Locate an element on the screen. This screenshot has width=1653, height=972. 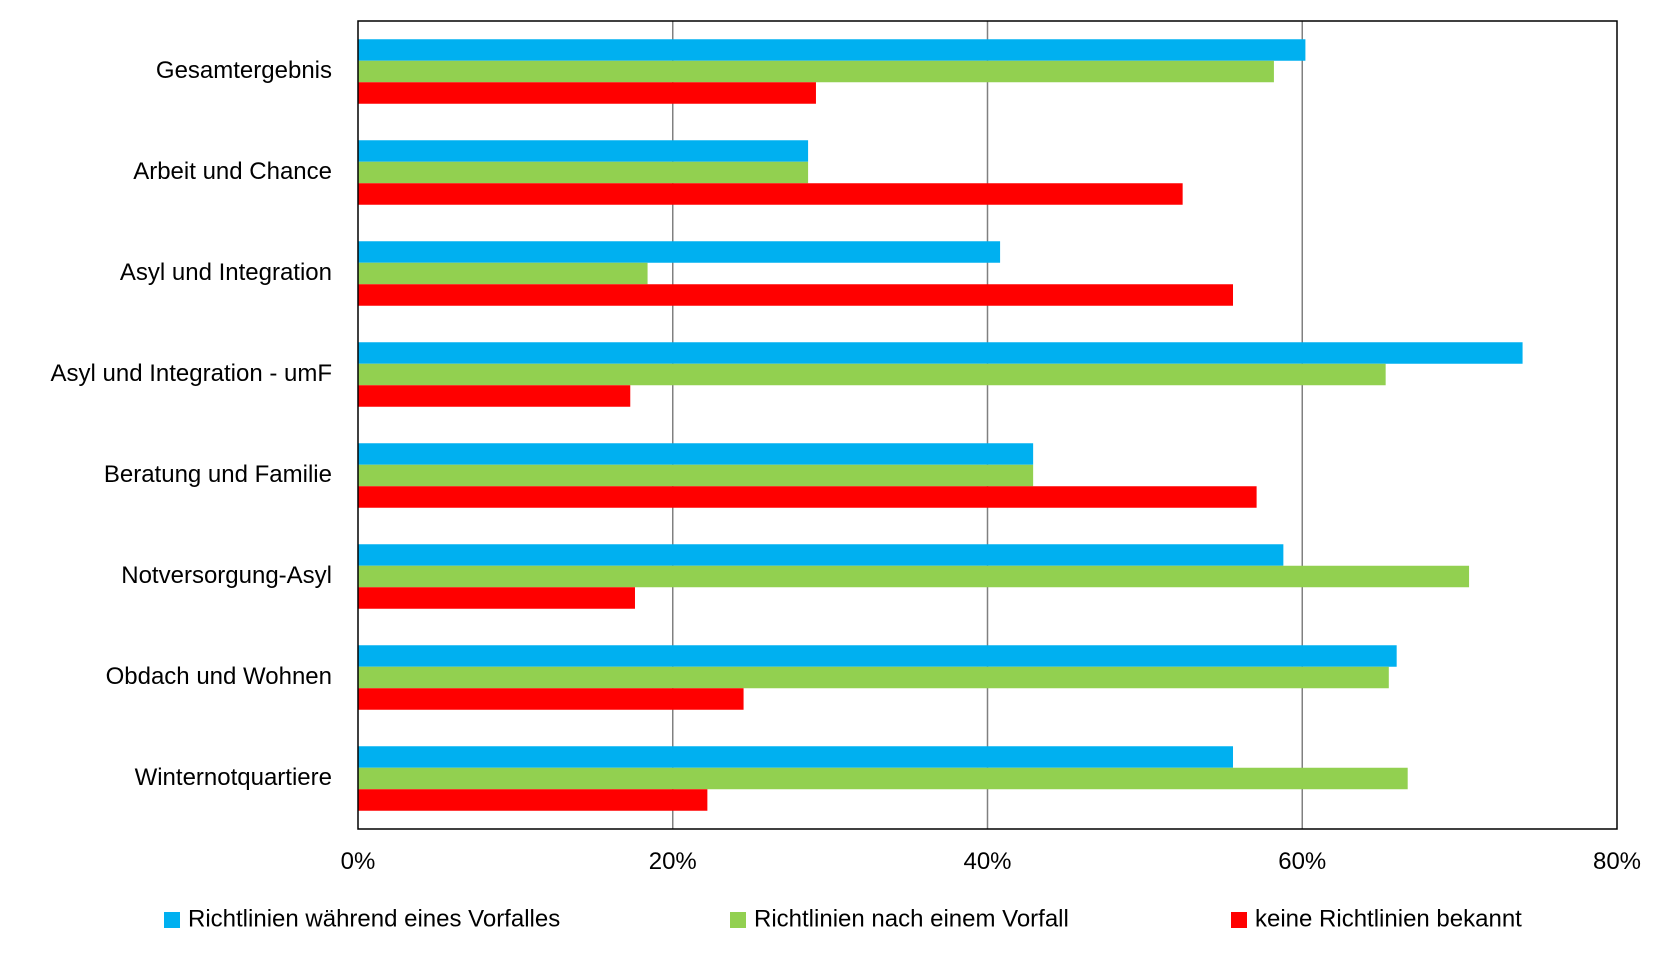
category-label: Gesamtergebnis is located at coordinates (244, 70).